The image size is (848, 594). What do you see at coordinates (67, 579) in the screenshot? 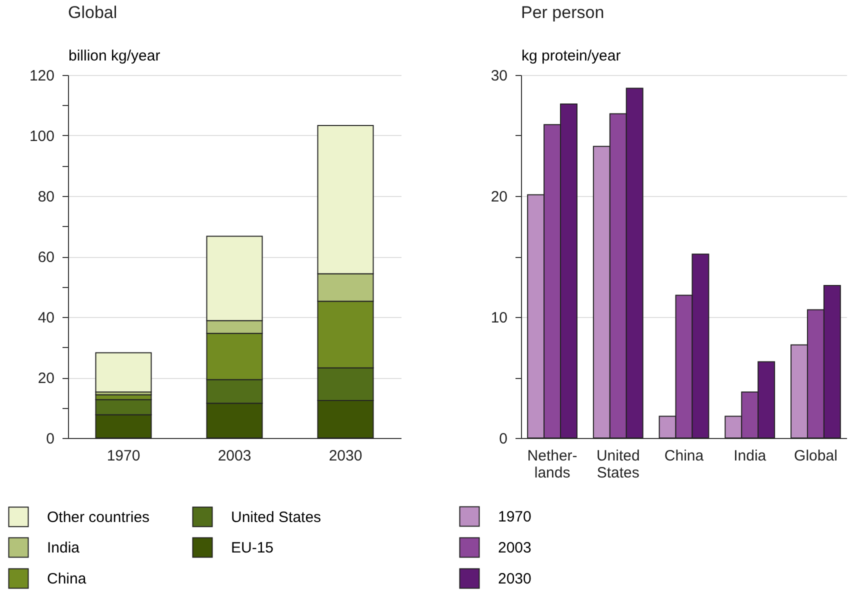
I see `legend-label: China` at bounding box center [67, 579].